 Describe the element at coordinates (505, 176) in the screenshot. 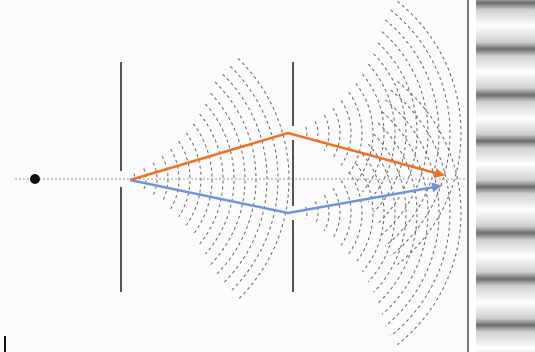

I see `interference-fringes` at that location.